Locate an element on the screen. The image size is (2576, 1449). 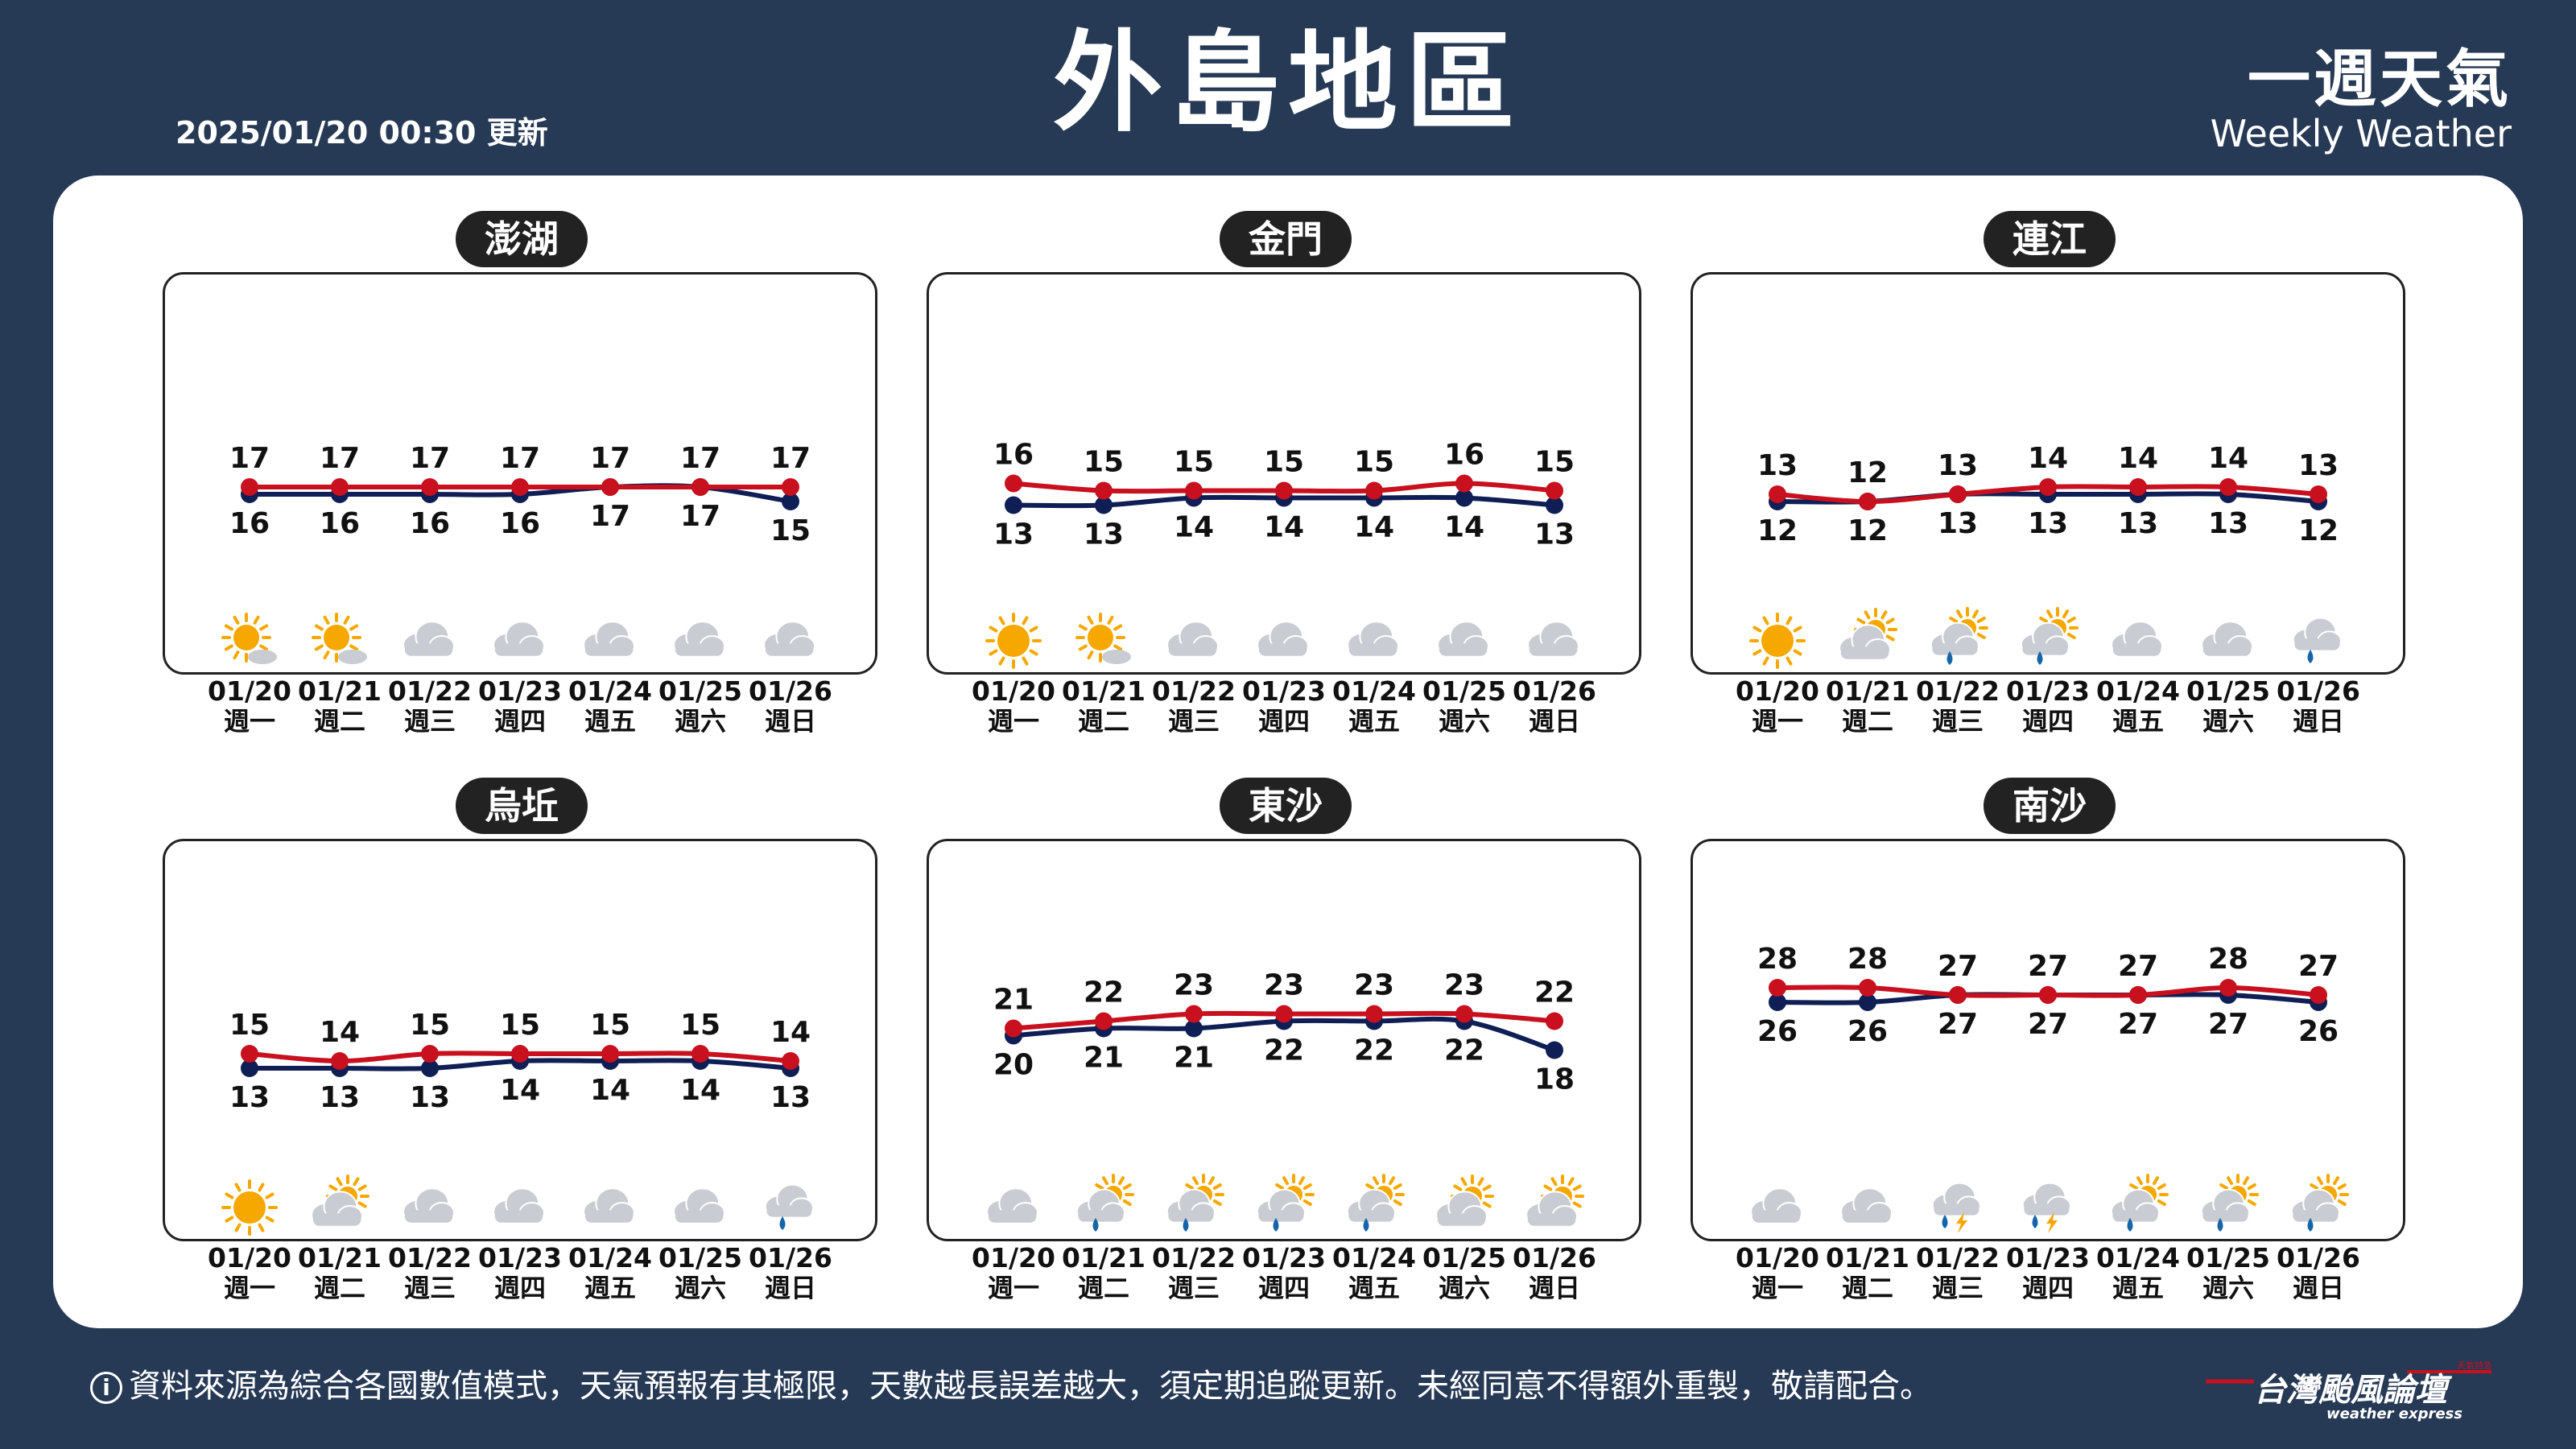
lightning-icon is located at coordinates (1961, 1222).